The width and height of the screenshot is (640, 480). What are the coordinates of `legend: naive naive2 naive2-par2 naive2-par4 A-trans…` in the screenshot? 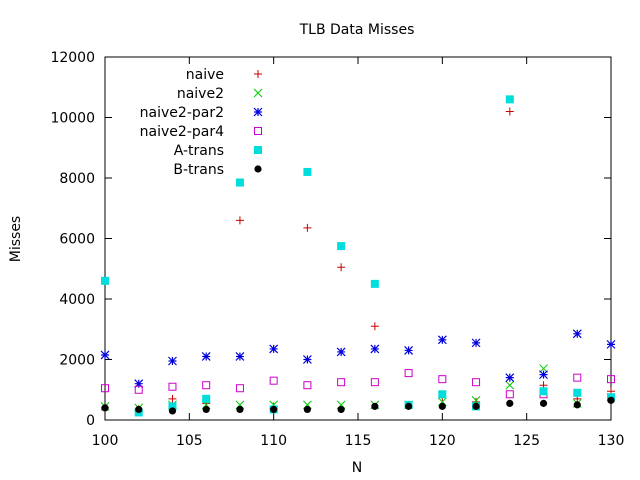 It's located at (201, 122).